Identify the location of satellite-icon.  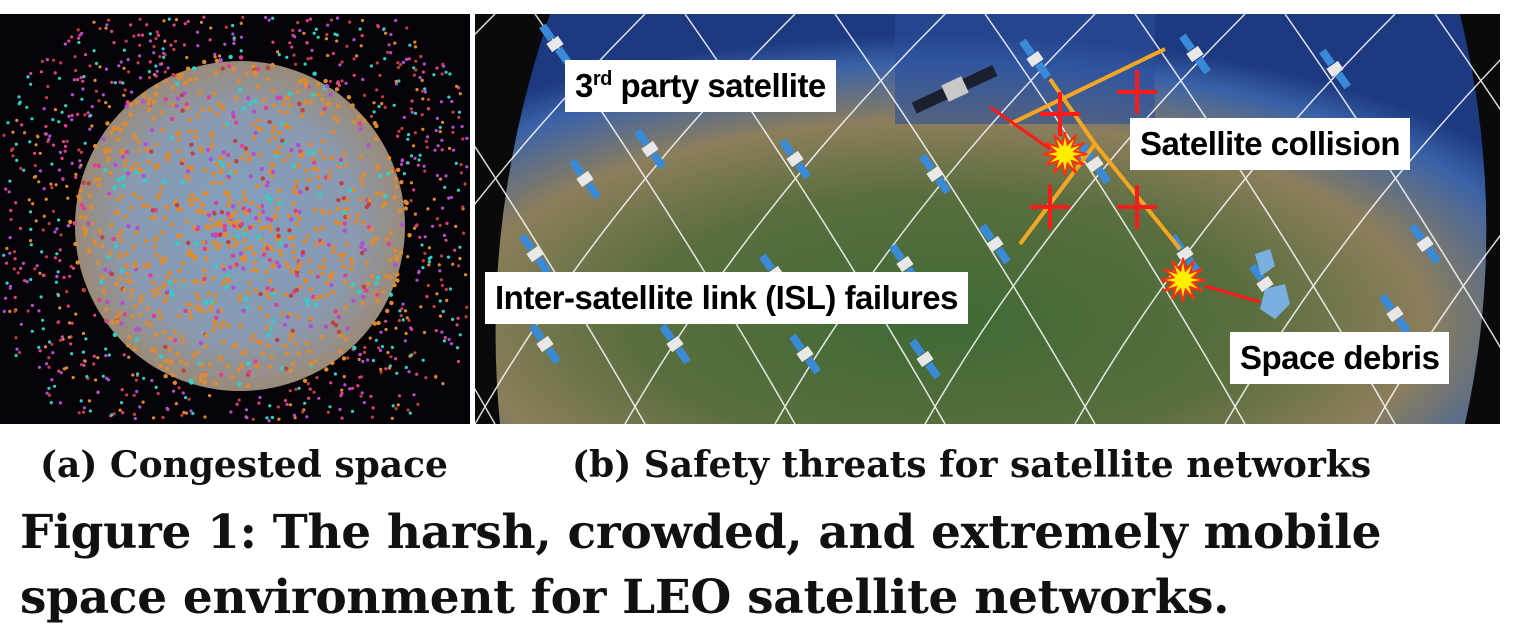
(995, 244).